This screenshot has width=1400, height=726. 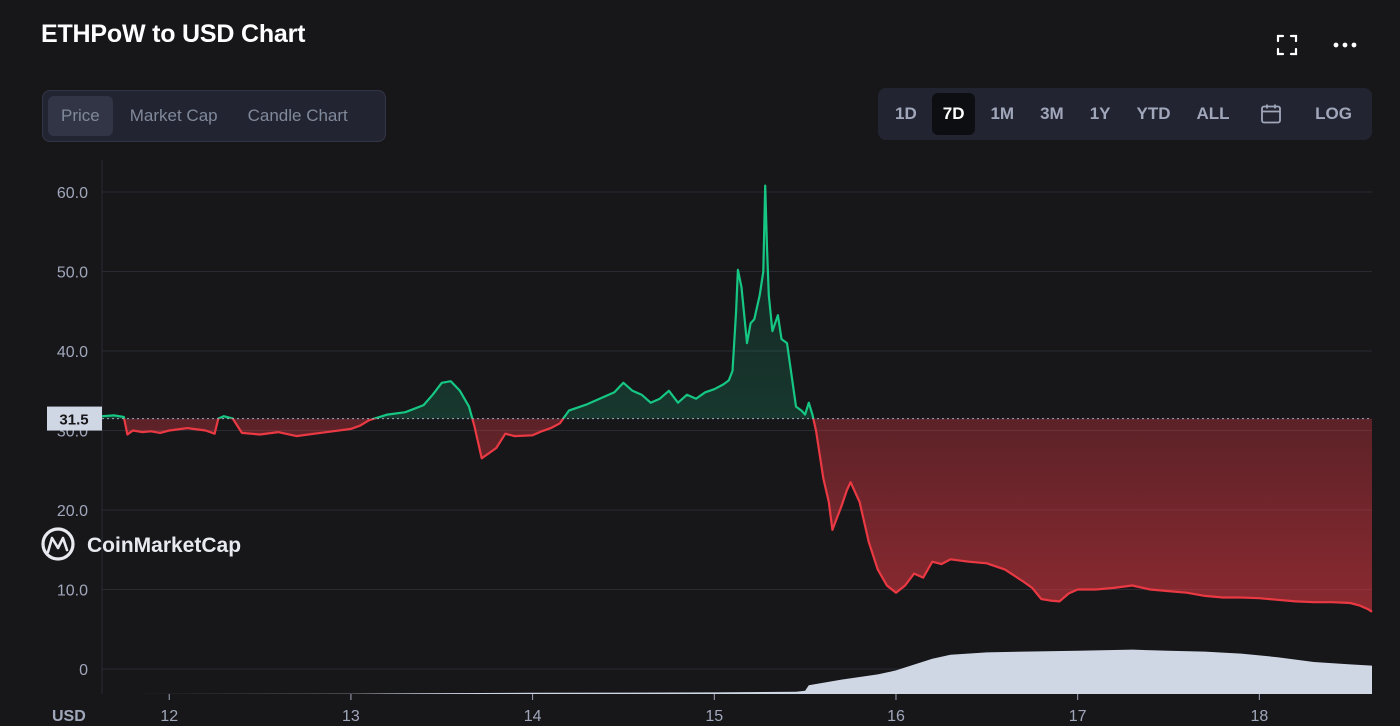 I want to click on time-range-tabs: 1D 7D 1M 3M 1Y YTD ALL LOG, so click(x=1125, y=114).